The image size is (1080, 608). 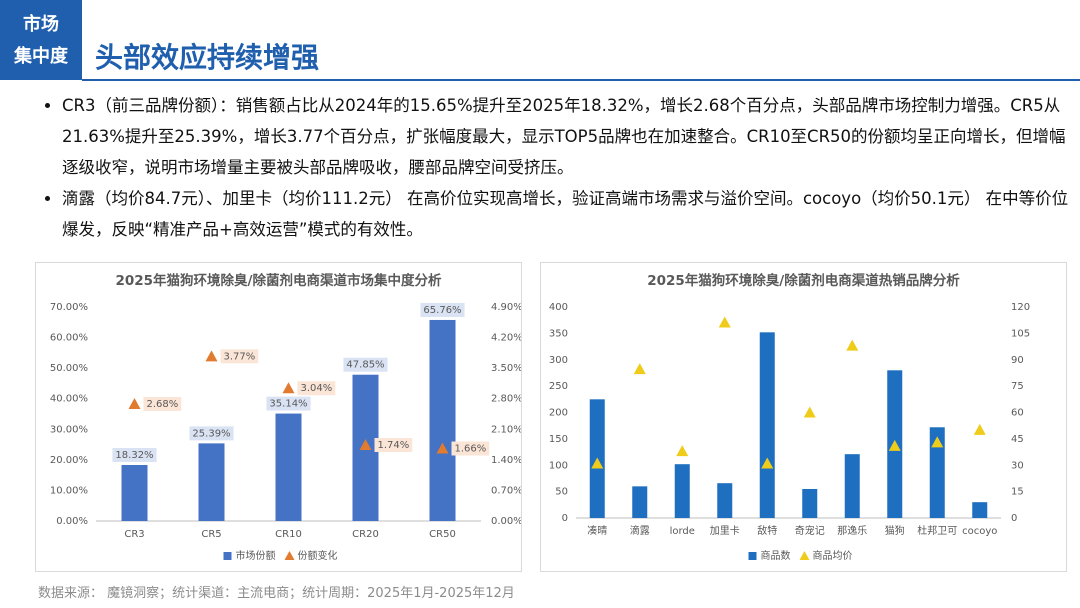 I want to click on y2-tick-label: 3.50%, so click(x=506, y=368).